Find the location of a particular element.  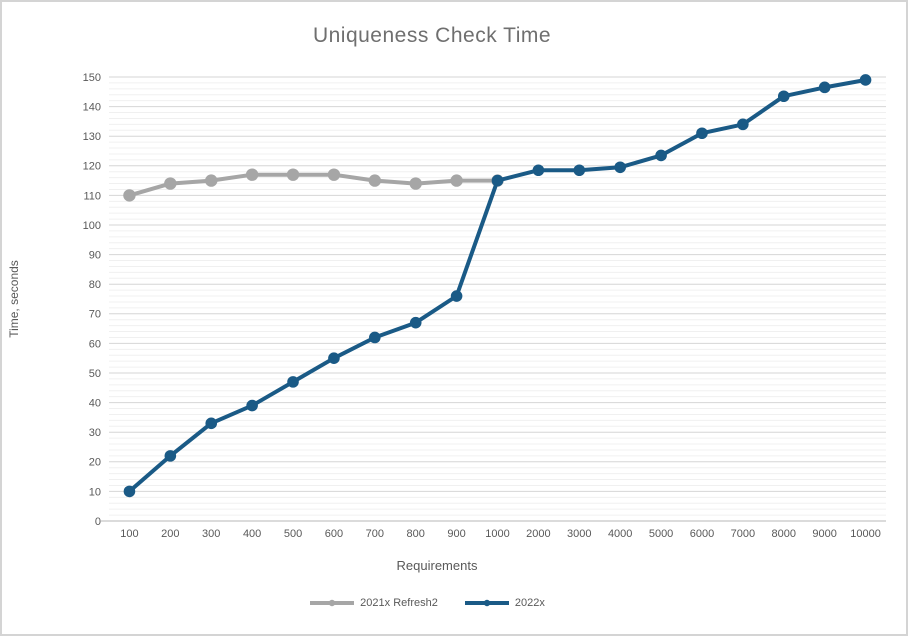

y-tick-label: 120 is located at coordinates (92, 167).